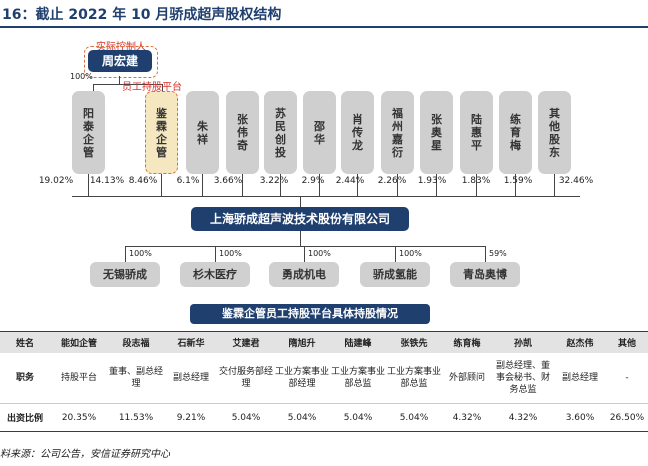 This screenshot has width=648, height=466. Describe the element at coordinates (313, 181) in the screenshot. I see `shareholder-pct: 2.9%` at that location.